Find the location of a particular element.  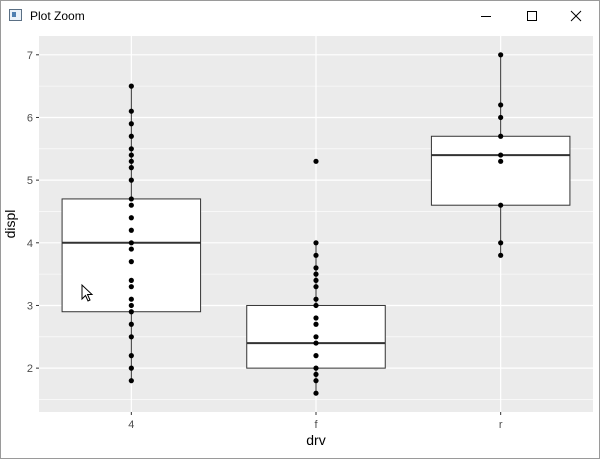

x-tick-label: f is located at coordinates (316, 425).